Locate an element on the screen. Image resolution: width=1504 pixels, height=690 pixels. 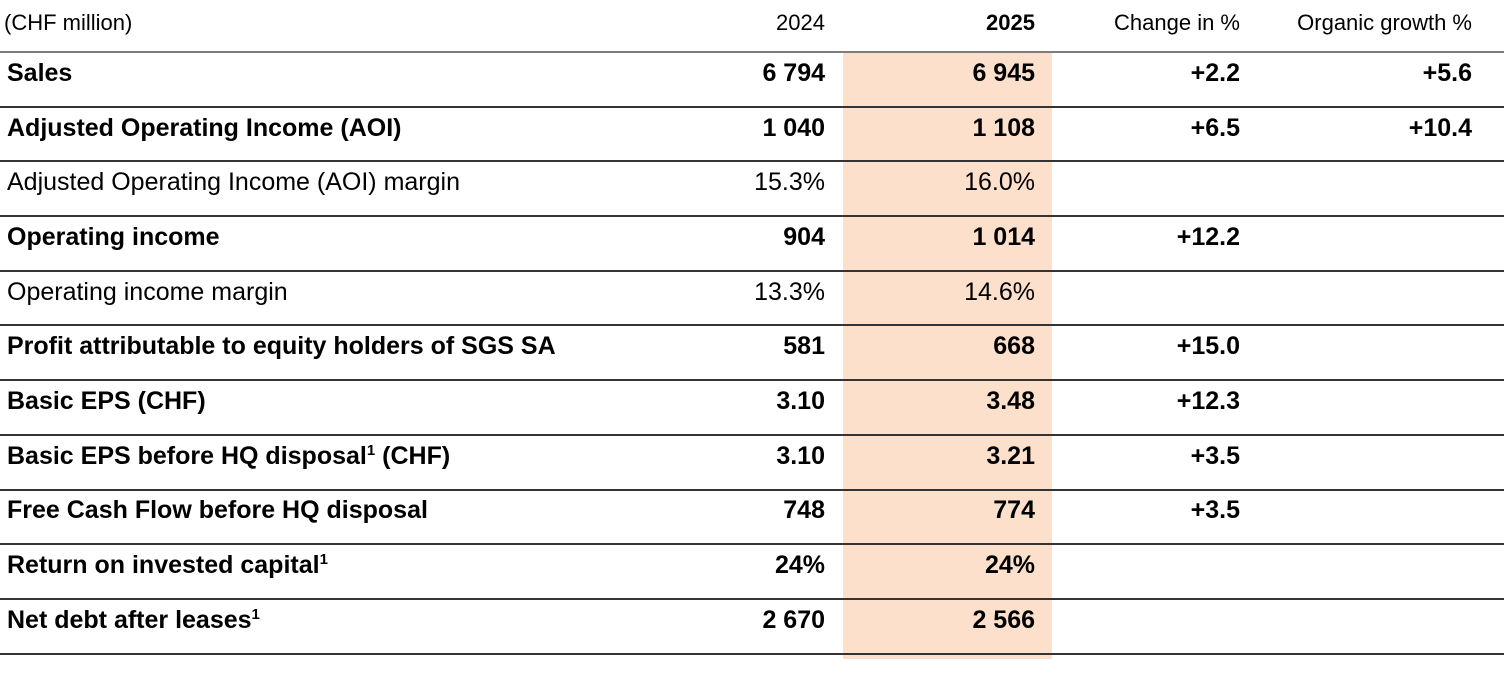
value-2024-cell: 13.3% is located at coordinates (768, 298).